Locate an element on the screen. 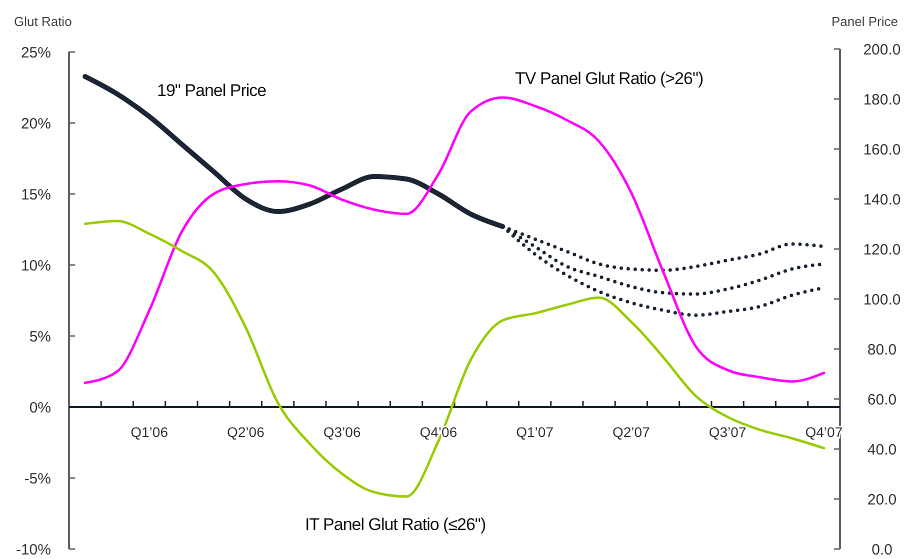 This screenshot has width=905, height=559. y-tick-label: 20% is located at coordinates (35, 123).